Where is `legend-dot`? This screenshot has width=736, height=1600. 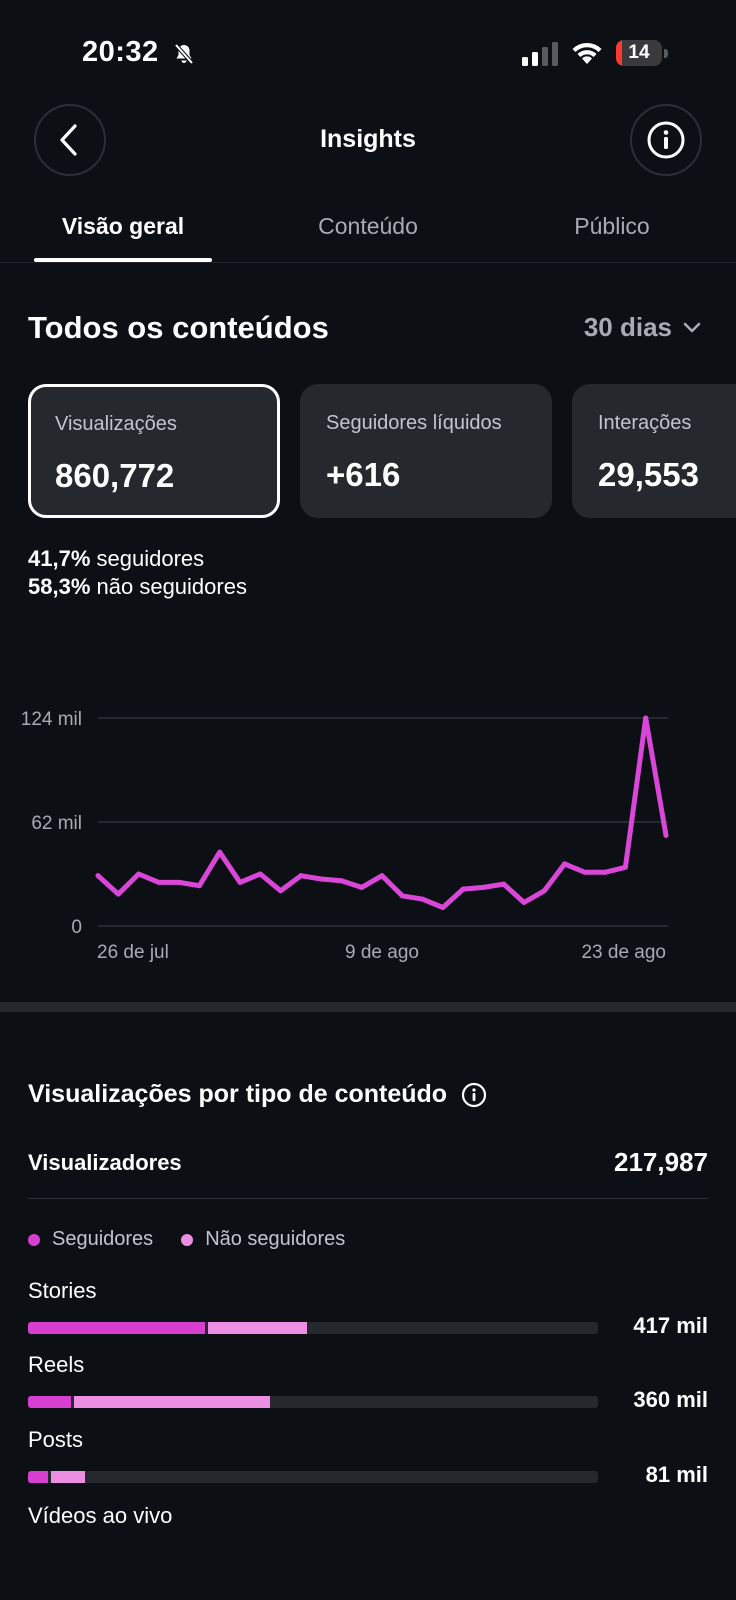
legend-dot is located at coordinates (187, 1239).